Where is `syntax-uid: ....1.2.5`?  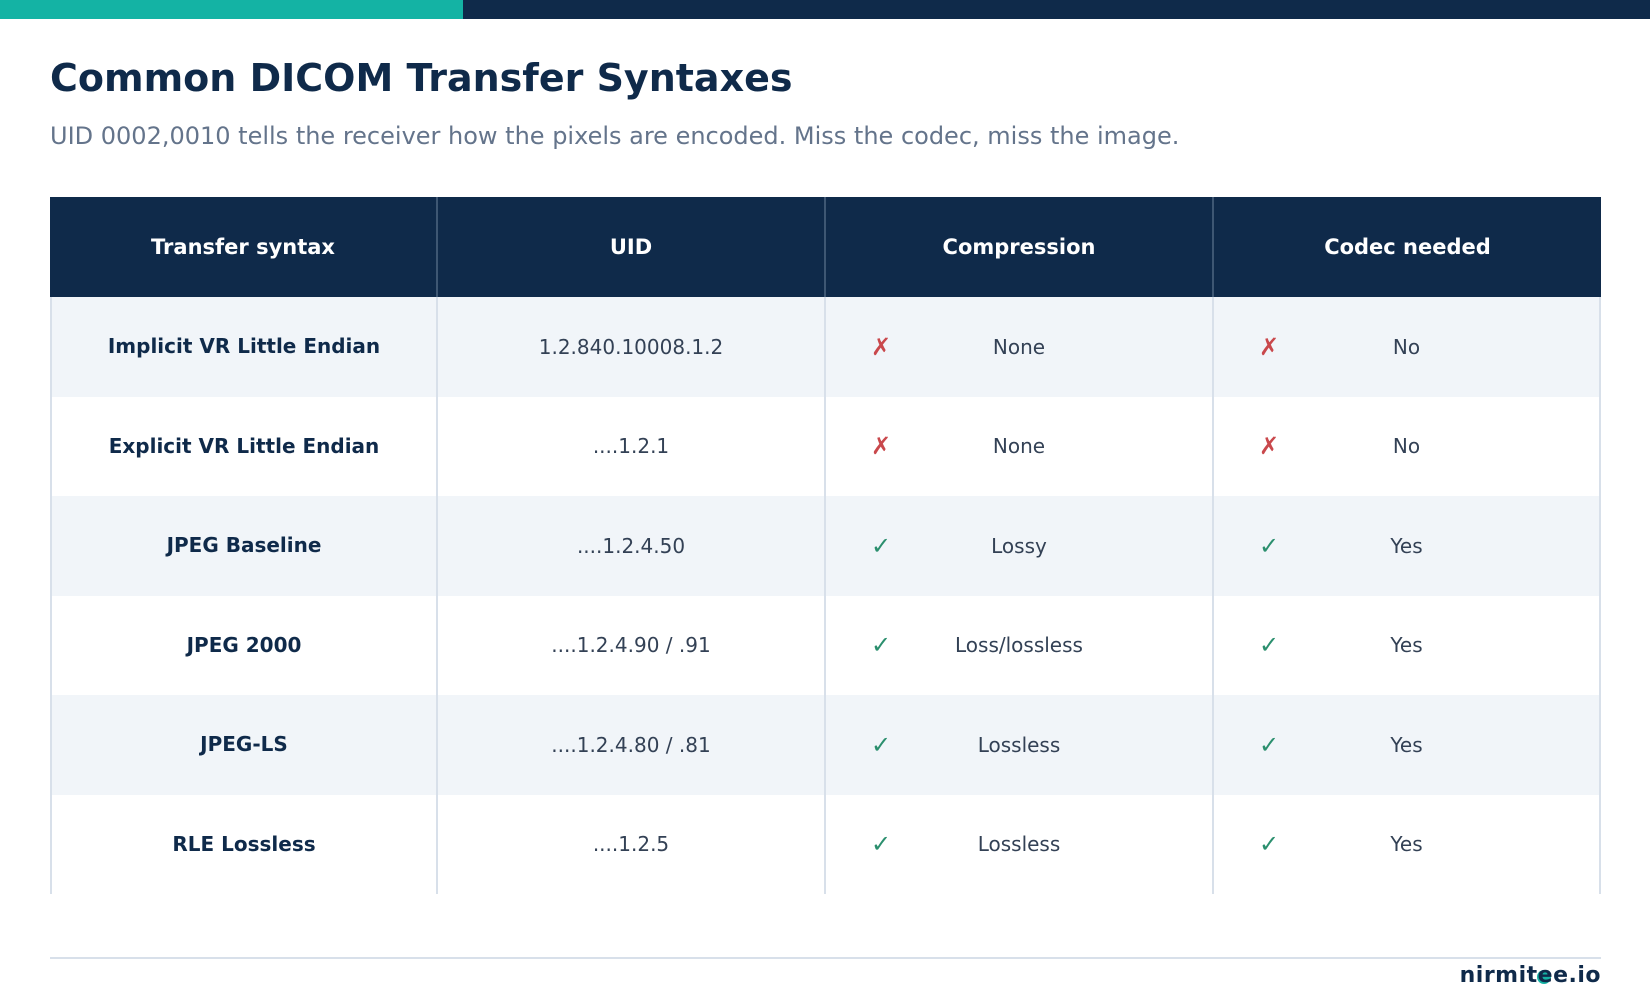
syntax-uid: ....1.2.5 is located at coordinates (632, 844).